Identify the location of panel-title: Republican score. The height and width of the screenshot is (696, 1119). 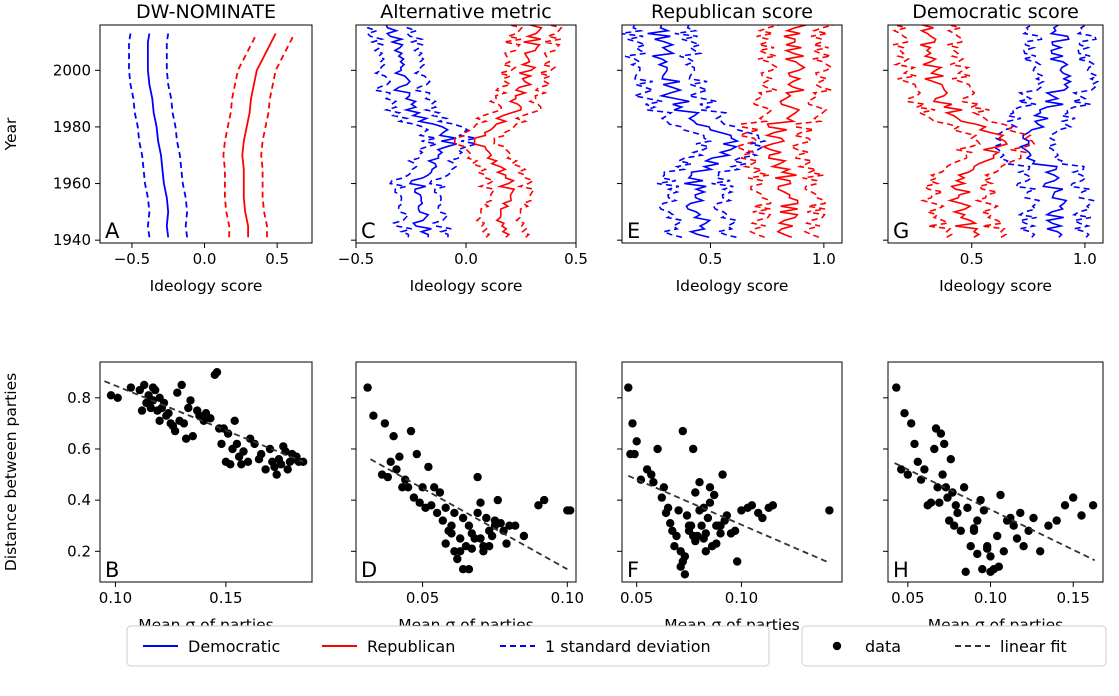
(732, 12).